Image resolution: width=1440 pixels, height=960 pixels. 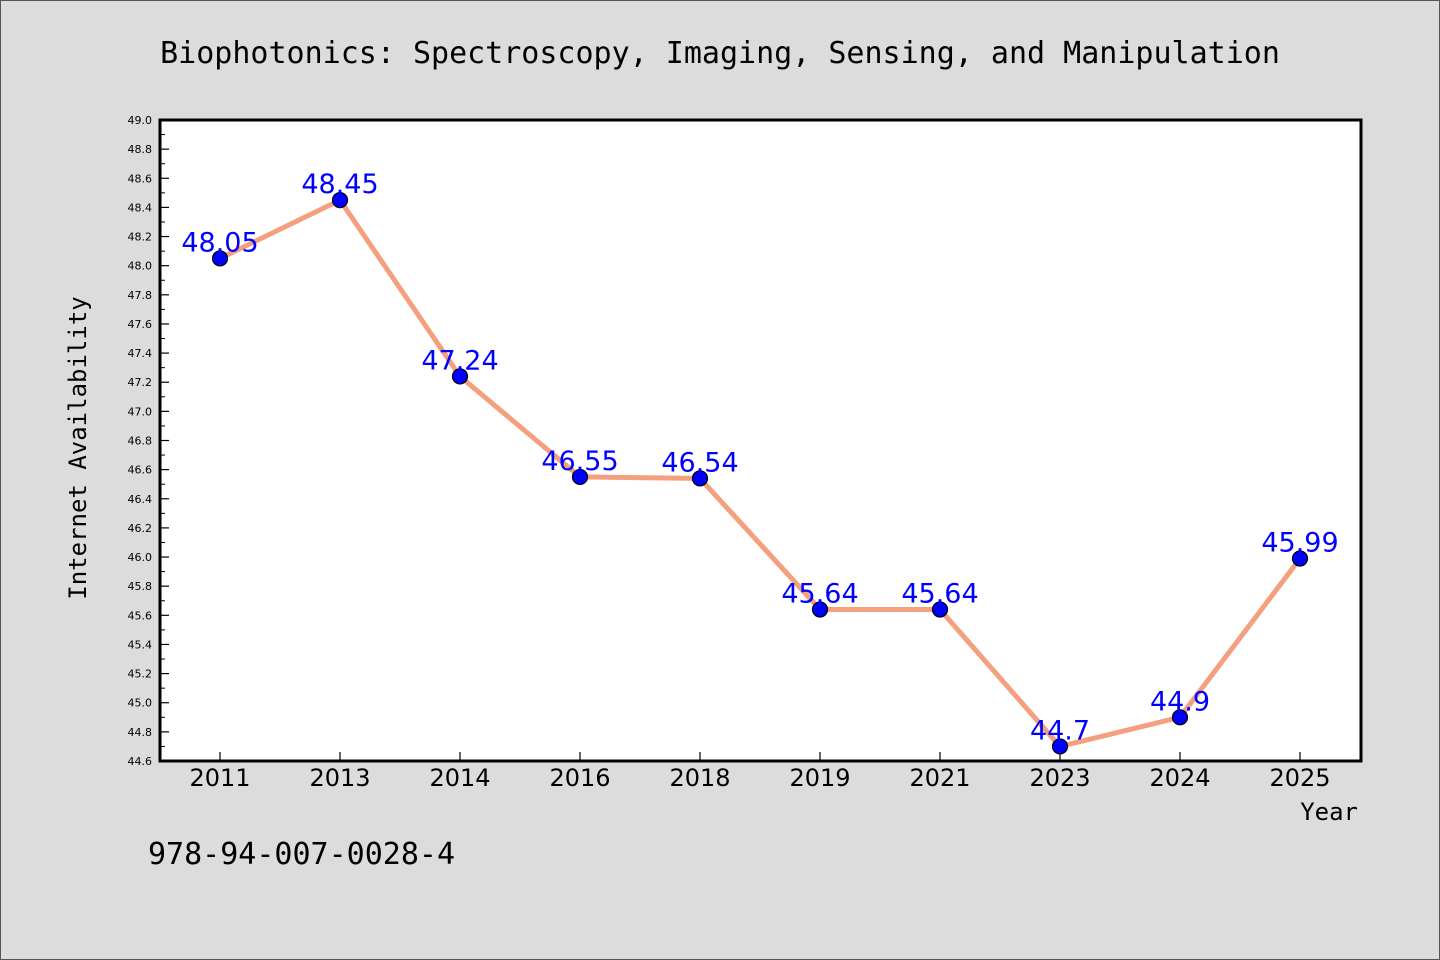 I want to click on x-tick-label: 2024, so click(x=1179, y=778).